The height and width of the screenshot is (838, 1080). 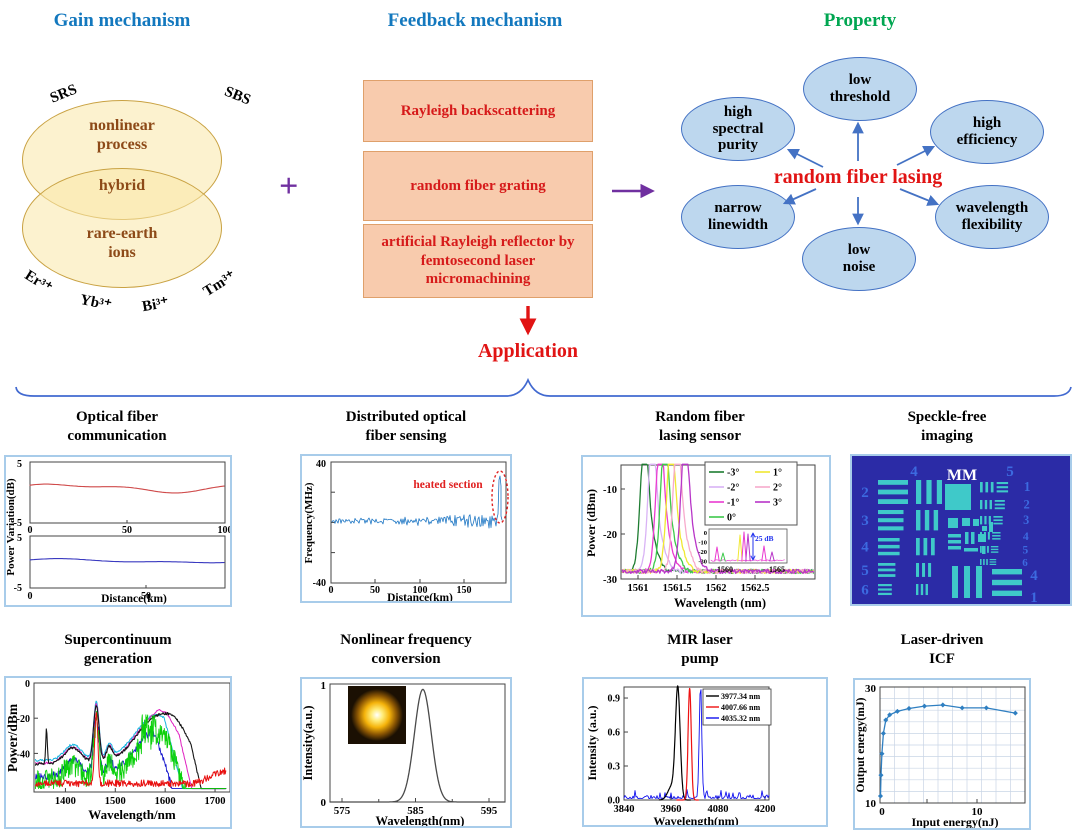 I want to click on frequency-trace, so click(x=417, y=502).